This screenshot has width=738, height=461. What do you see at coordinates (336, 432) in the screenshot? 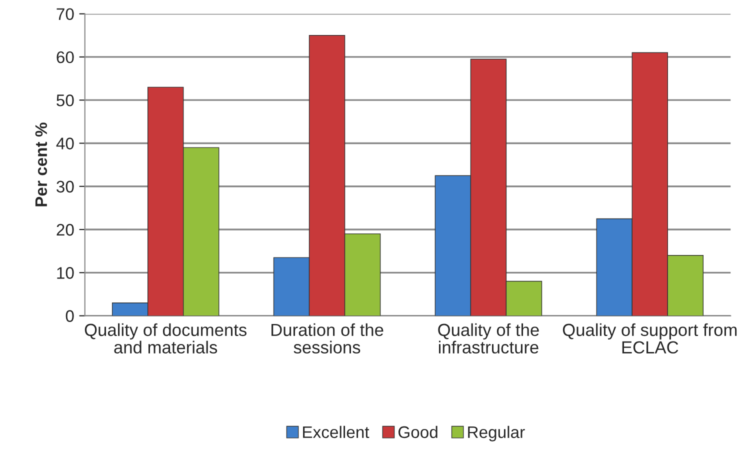
I see `legend-label: Excellent` at bounding box center [336, 432].